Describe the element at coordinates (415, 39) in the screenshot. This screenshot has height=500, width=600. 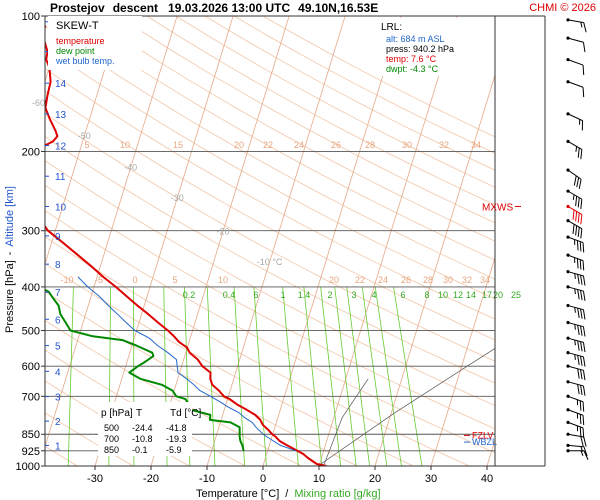
I see `lrl-alt: alt: 684 m ASL` at that location.